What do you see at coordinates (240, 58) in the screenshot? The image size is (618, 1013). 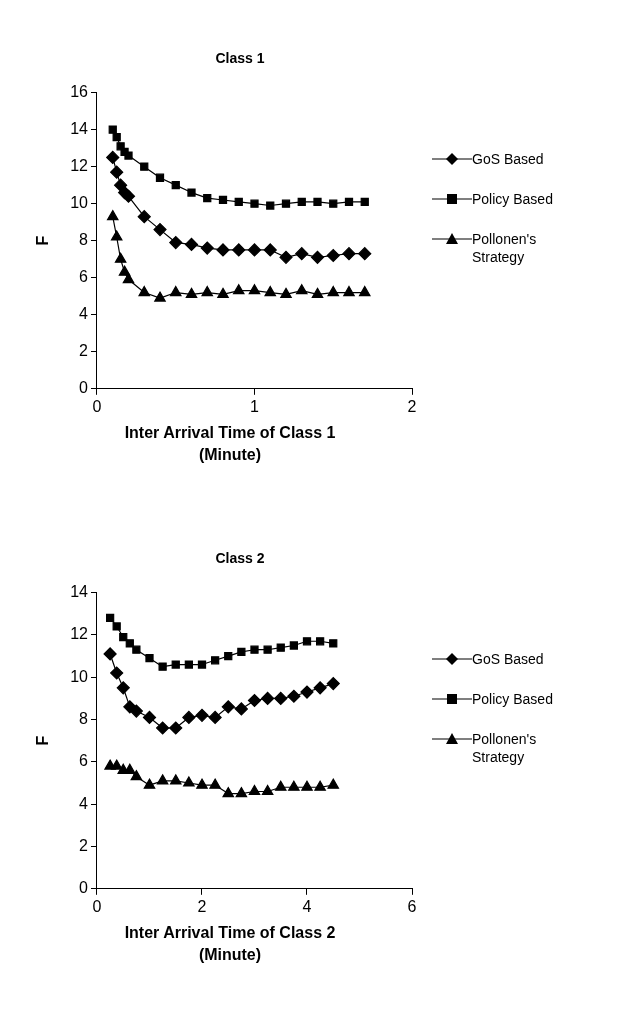 I see `chart-title: Class 1` at bounding box center [240, 58].